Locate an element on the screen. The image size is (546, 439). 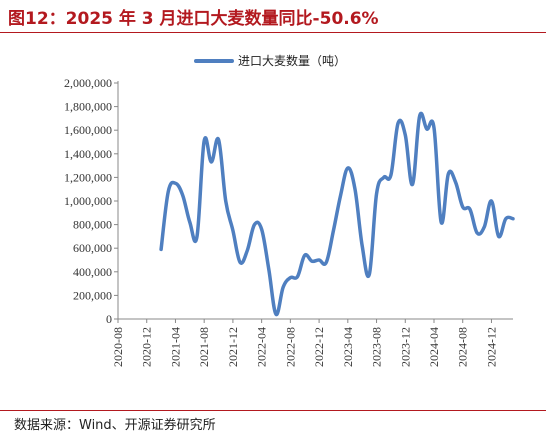
y-tick-label: 2,000,000 is located at coordinates (88, 83).